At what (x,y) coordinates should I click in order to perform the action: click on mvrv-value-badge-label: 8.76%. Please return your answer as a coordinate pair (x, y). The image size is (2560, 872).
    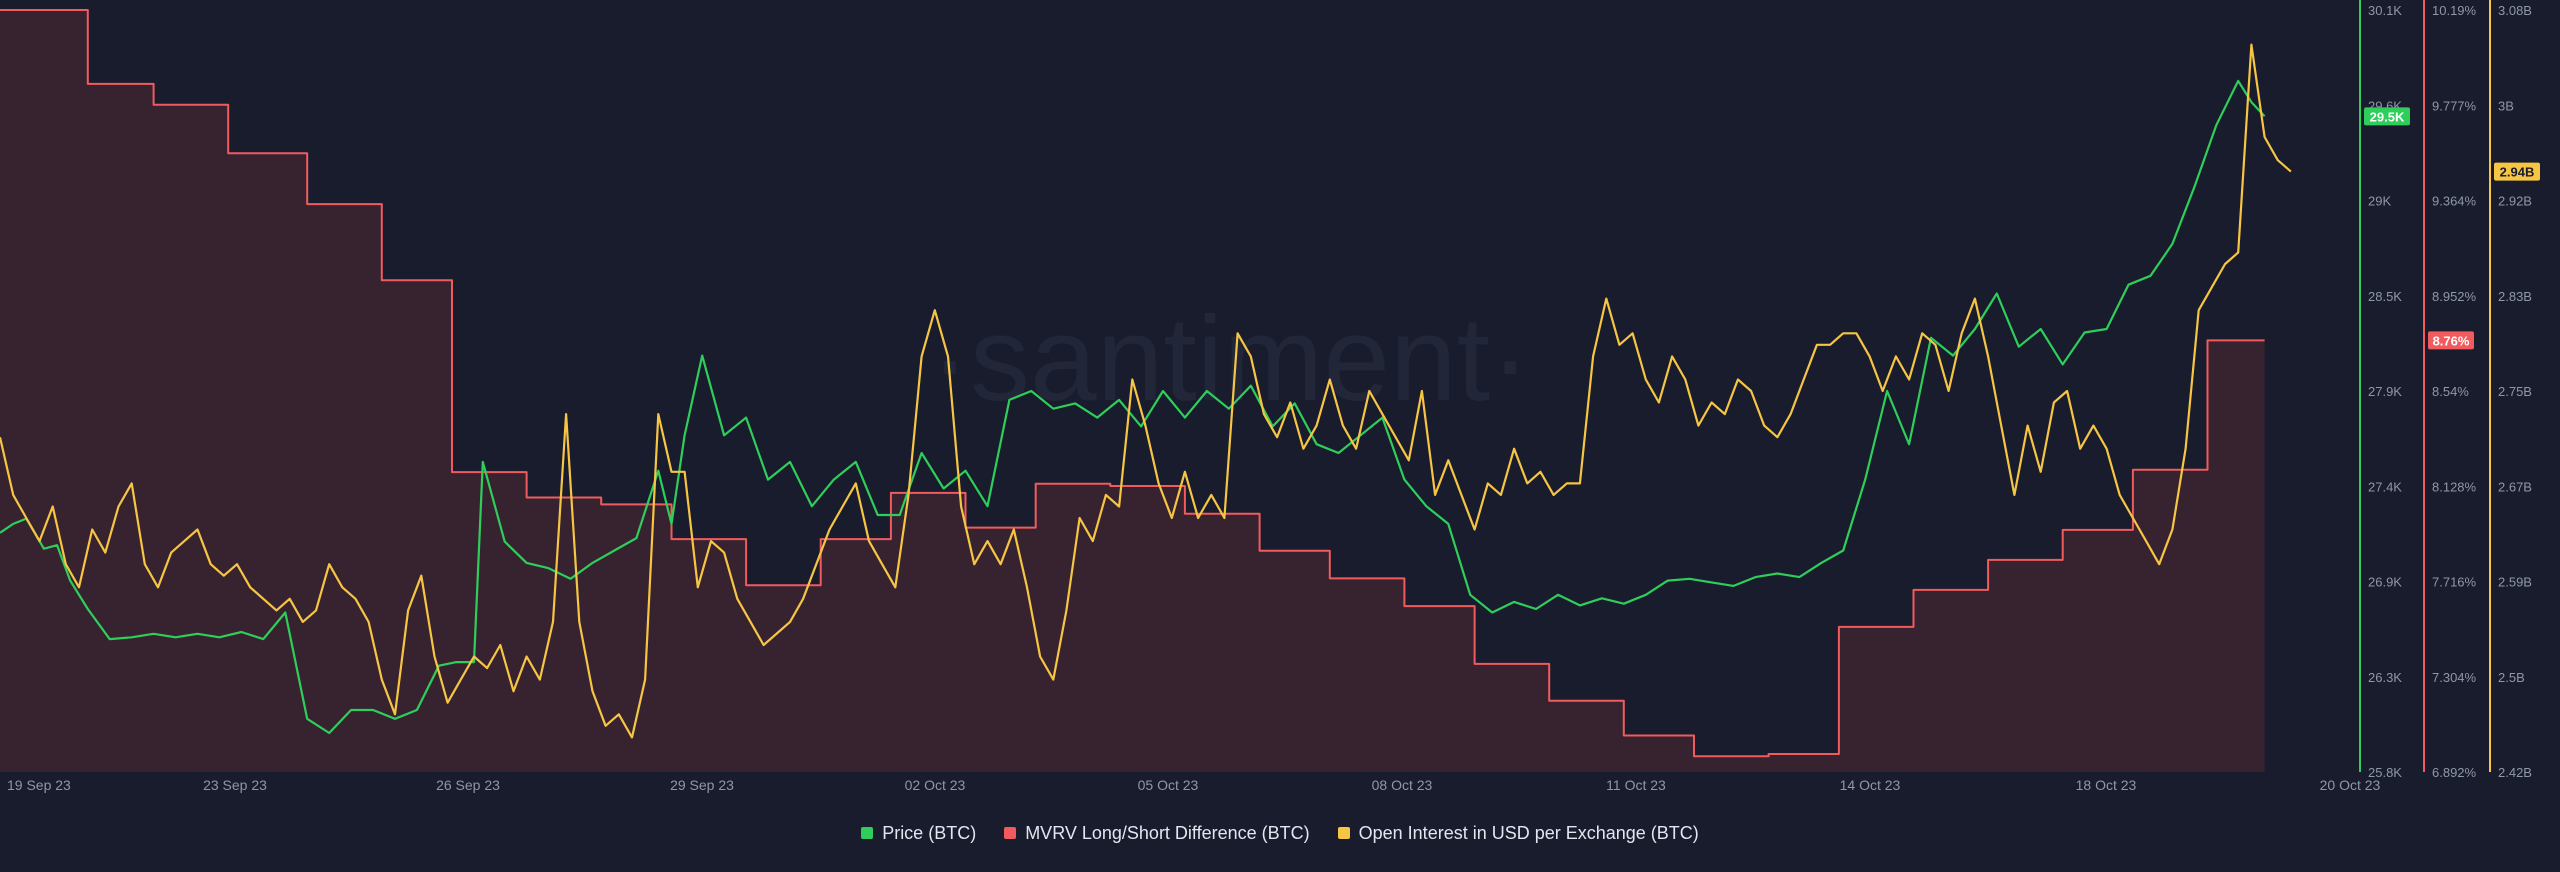
    Looking at the image, I should click on (2451, 340).